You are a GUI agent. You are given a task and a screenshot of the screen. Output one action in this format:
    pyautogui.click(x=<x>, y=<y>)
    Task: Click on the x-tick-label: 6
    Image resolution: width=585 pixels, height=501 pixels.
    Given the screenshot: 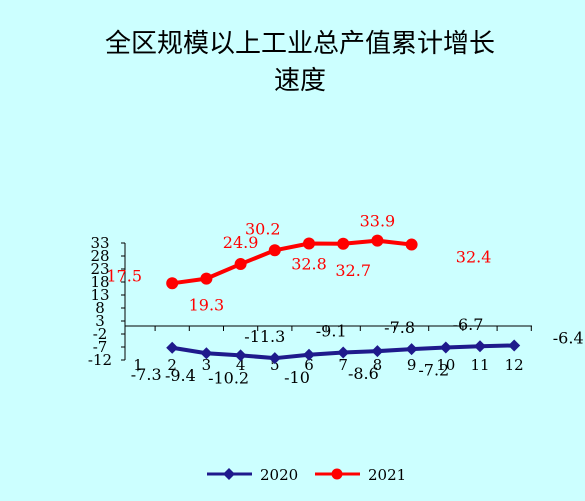 What is the action you would take?
    pyautogui.click(x=309, y=365)
    